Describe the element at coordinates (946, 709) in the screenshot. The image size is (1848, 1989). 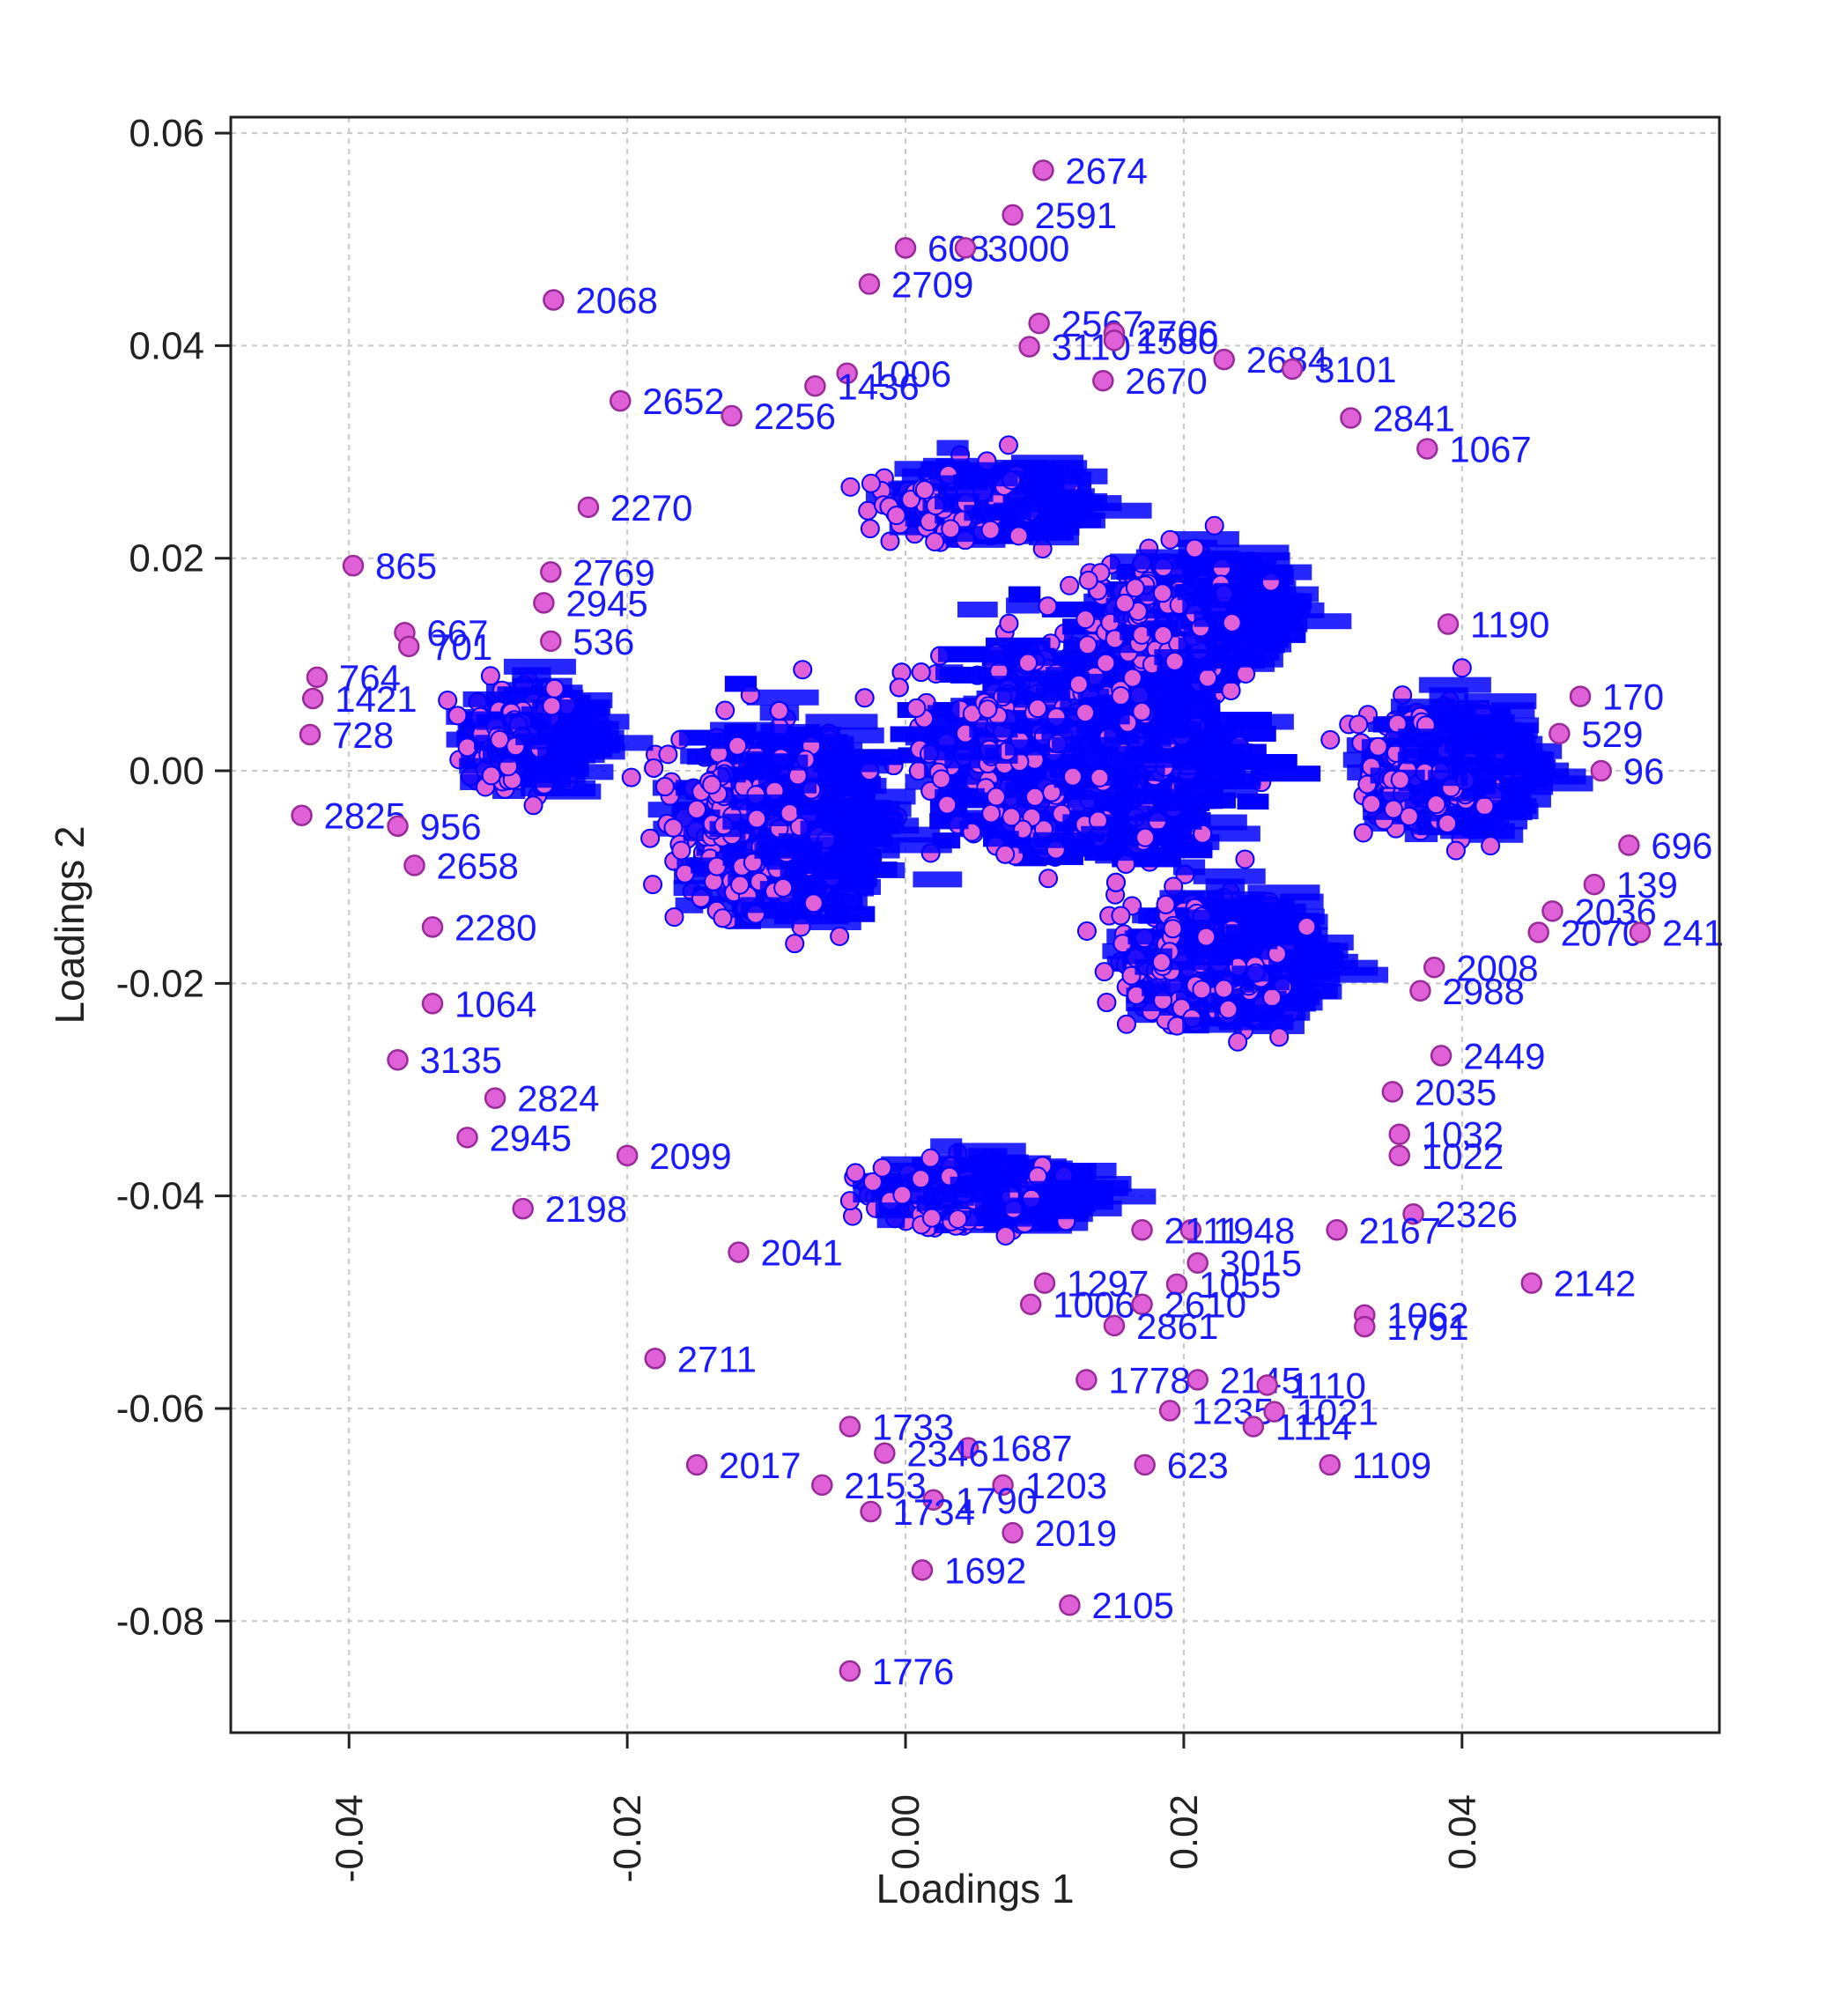
I see `cluster-label-2041` at that location.